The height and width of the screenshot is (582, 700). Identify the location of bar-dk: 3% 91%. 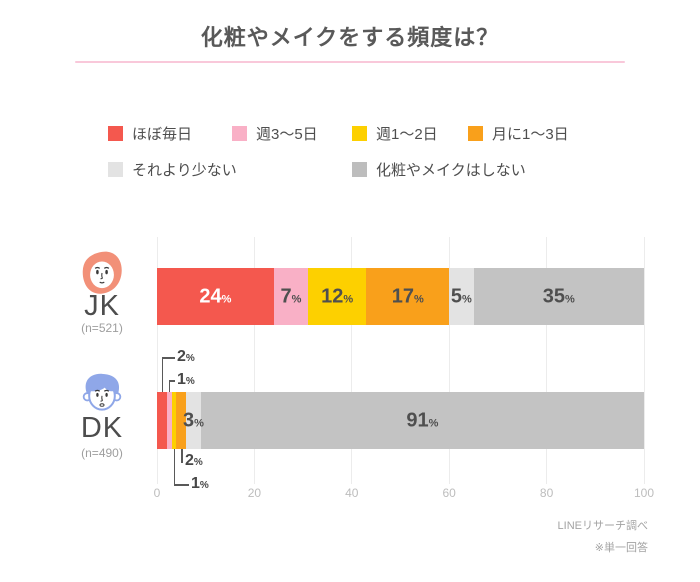
(400, 420).